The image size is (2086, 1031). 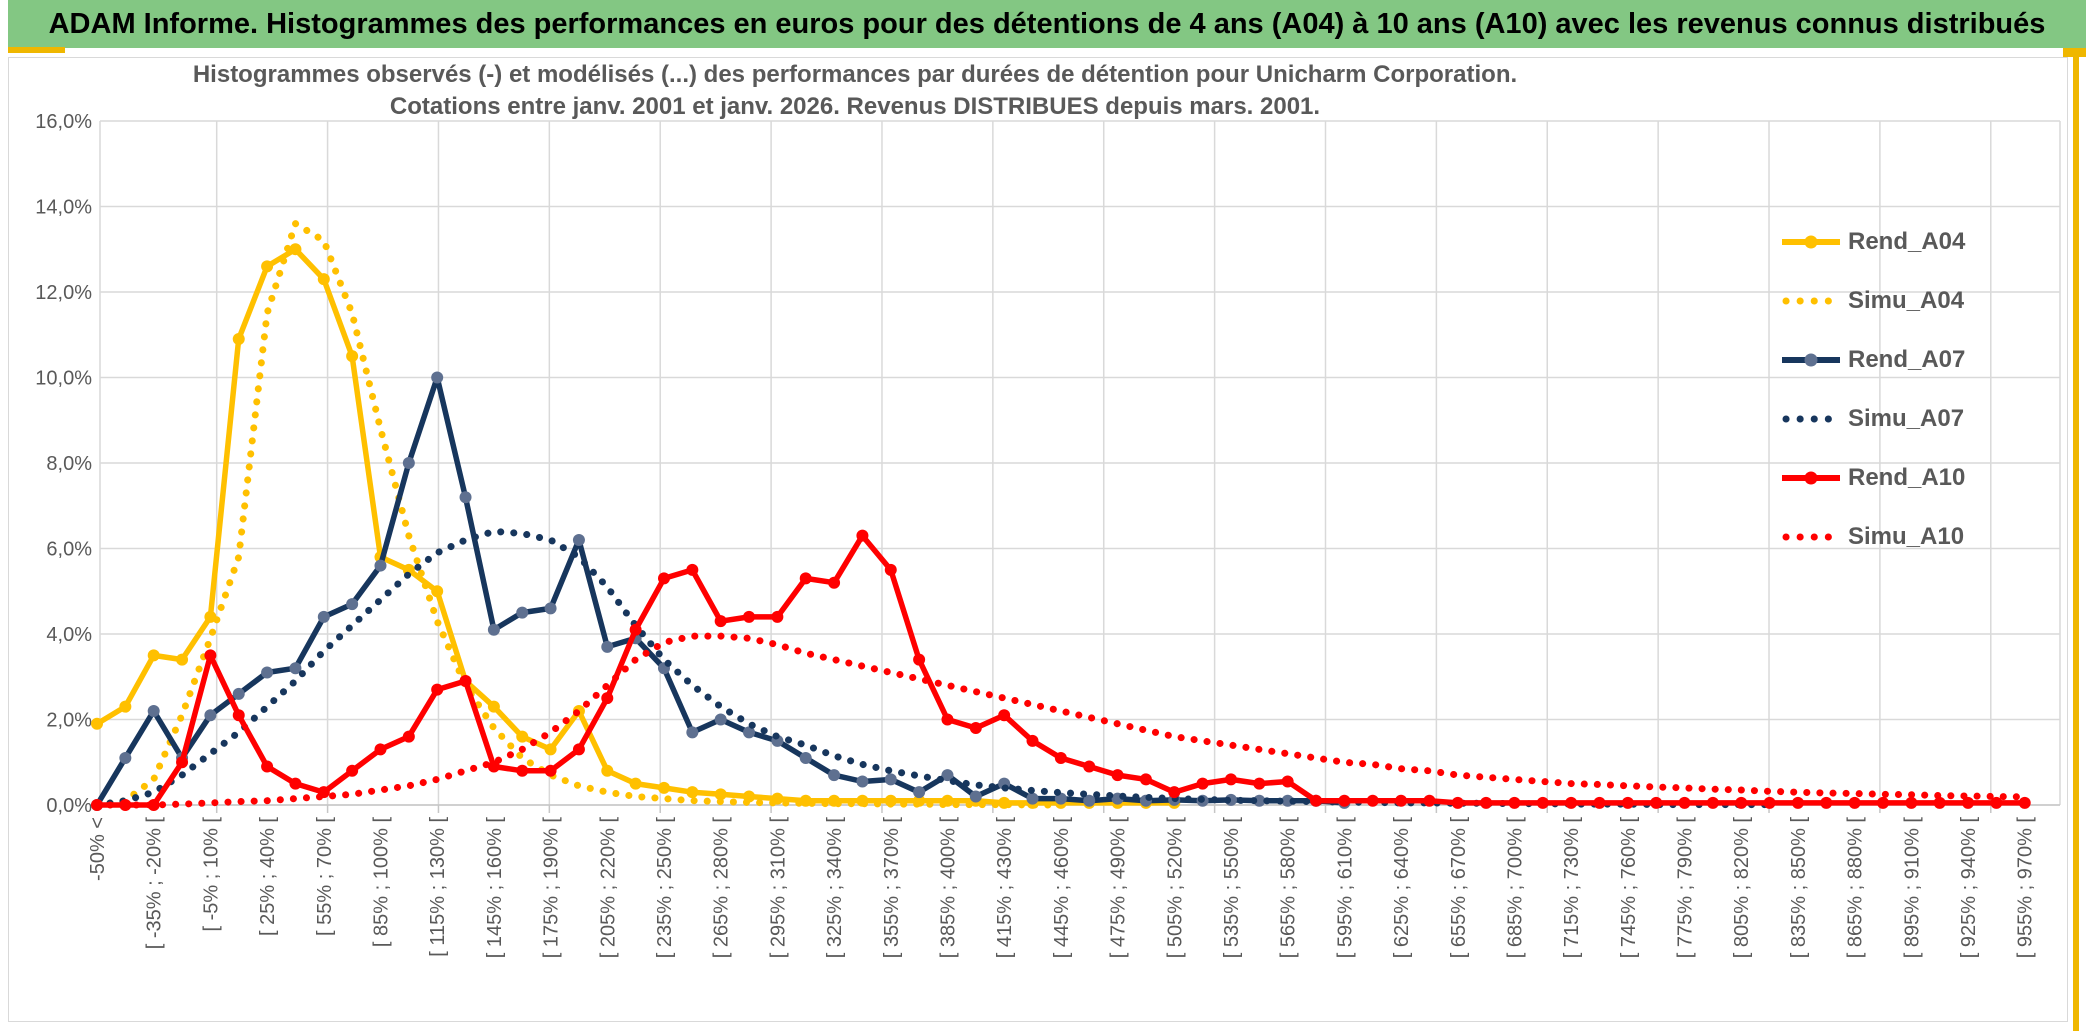 What do you see at coordinates (1907, 241) in the screenshot?
I see `legend-label: Rend_A04` at bounding box center [1907, 241].